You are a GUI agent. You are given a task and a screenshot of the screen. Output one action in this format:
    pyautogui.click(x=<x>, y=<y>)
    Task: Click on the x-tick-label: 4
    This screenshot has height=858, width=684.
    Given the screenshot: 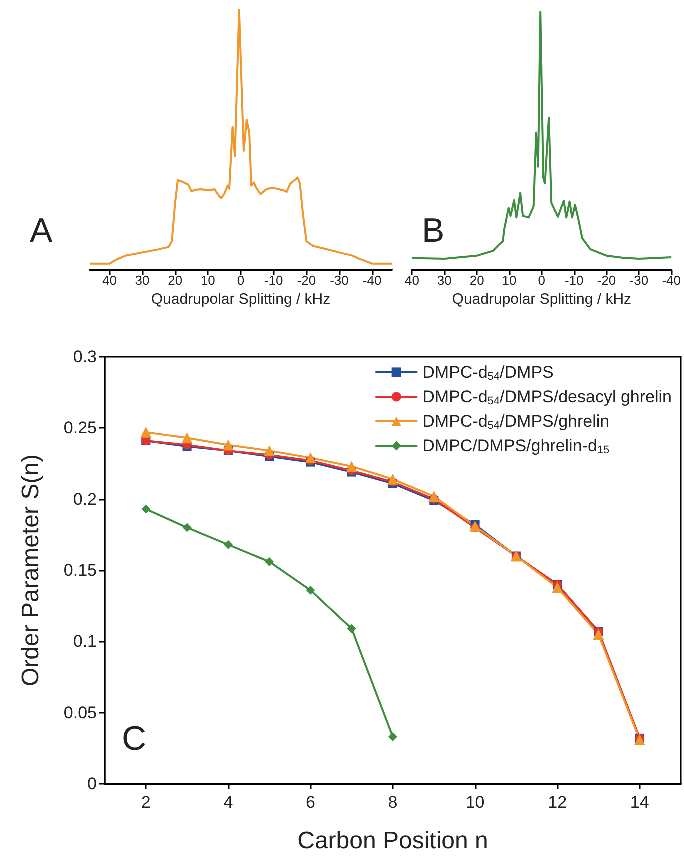 What is the action you would take?
    pyautogui.click(x=229, y=802)
    